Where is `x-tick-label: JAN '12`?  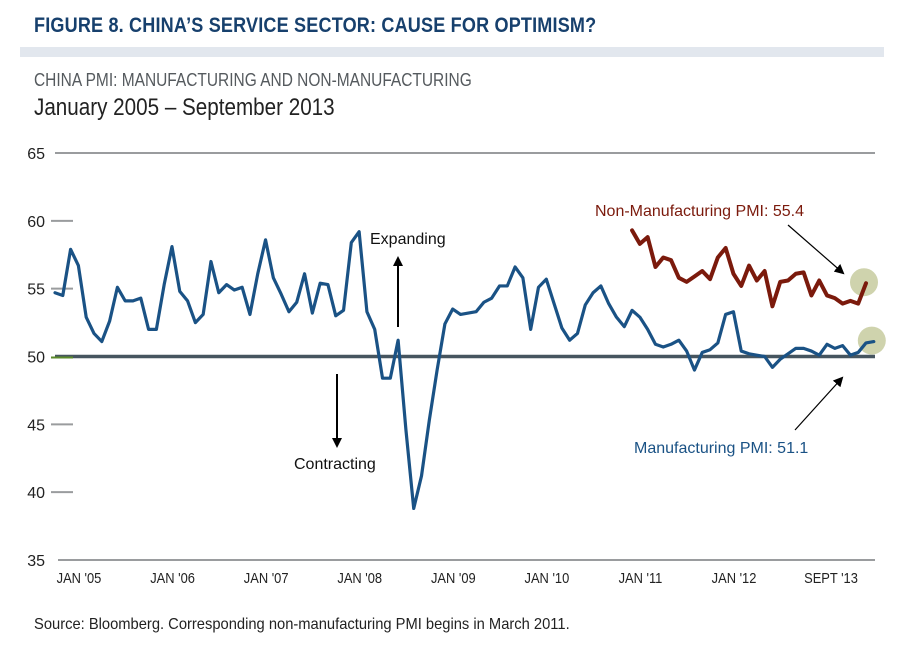
x-tick-label: JAN '12 is located at coordinates (734, 577).